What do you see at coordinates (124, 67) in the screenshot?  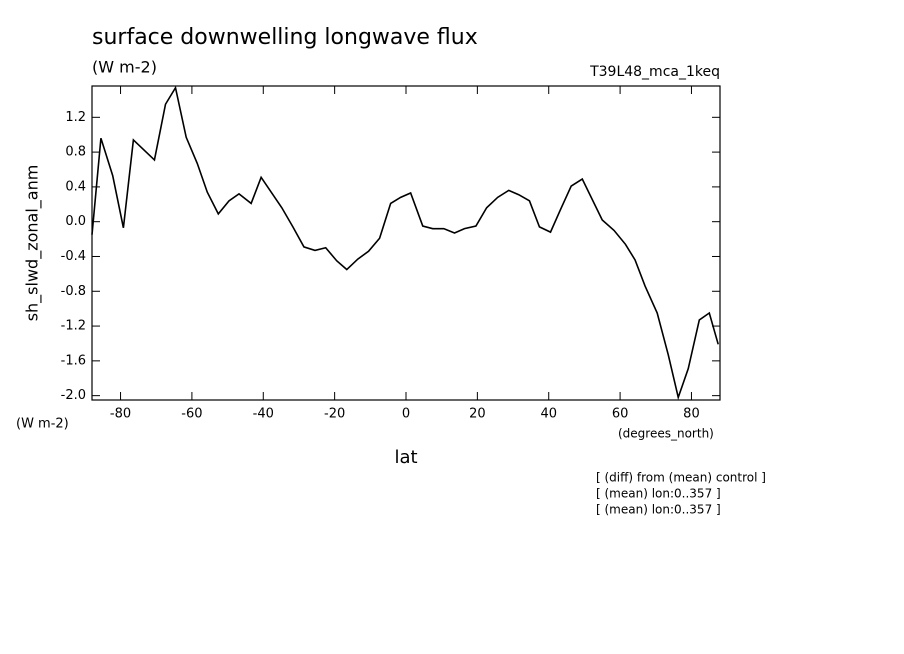 I see `chart-subtitle: (W m-2)` at bounding box center [124, 67].